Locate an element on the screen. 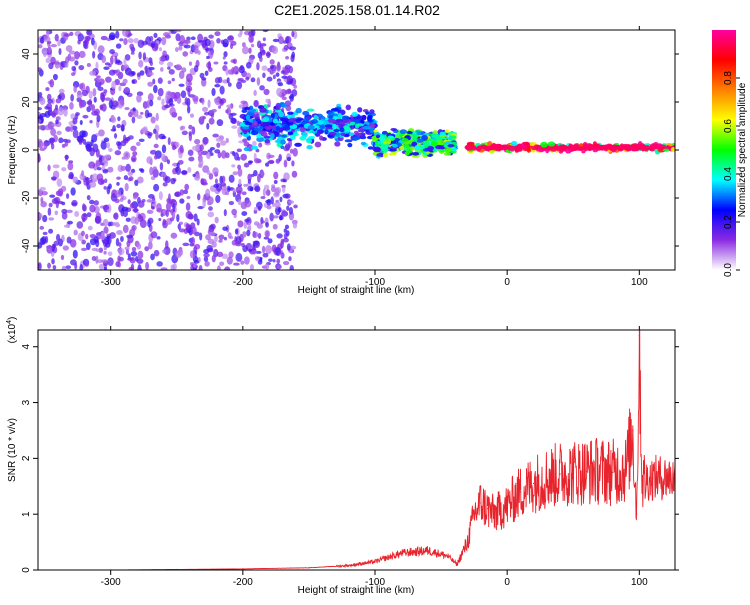  snr-multiplier-close: ) is located at coordinates (12, 318).